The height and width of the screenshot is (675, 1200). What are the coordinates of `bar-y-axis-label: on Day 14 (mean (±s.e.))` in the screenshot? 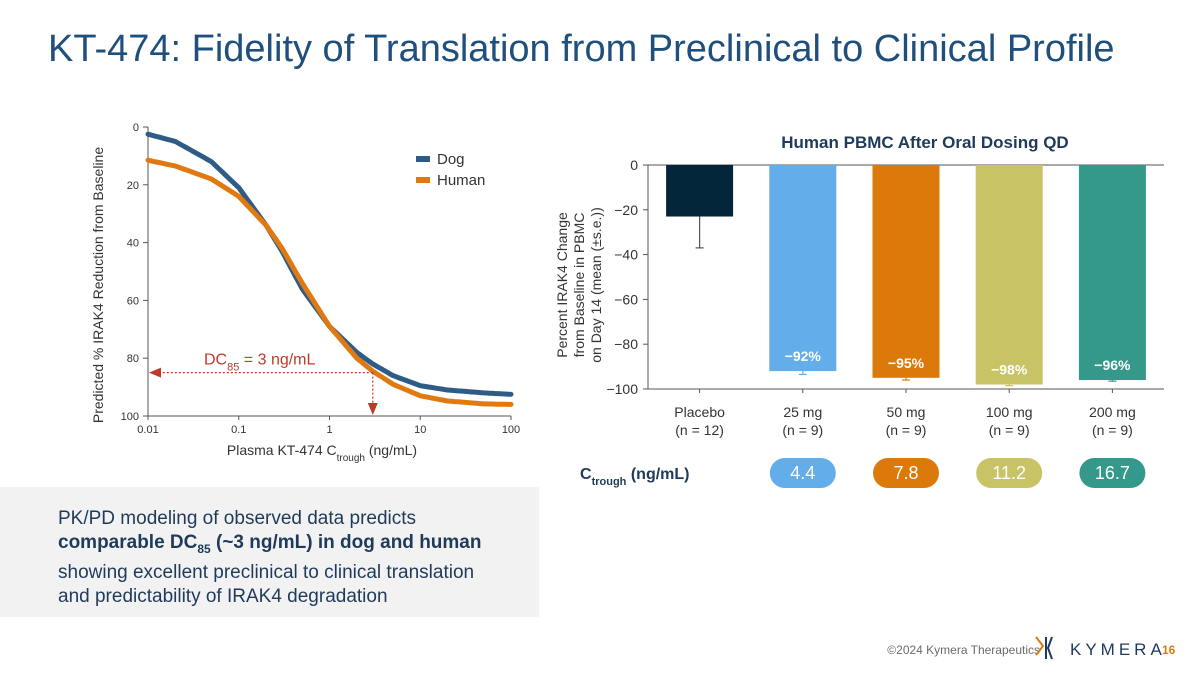 It's located at (596, 285).